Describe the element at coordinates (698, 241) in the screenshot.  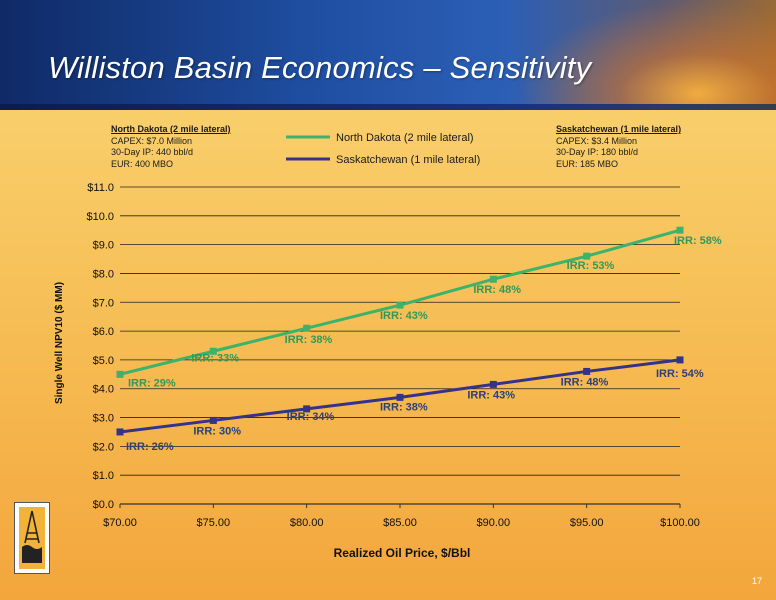
I see `north-dakota-irr-label: IRR: 58%` at that location.